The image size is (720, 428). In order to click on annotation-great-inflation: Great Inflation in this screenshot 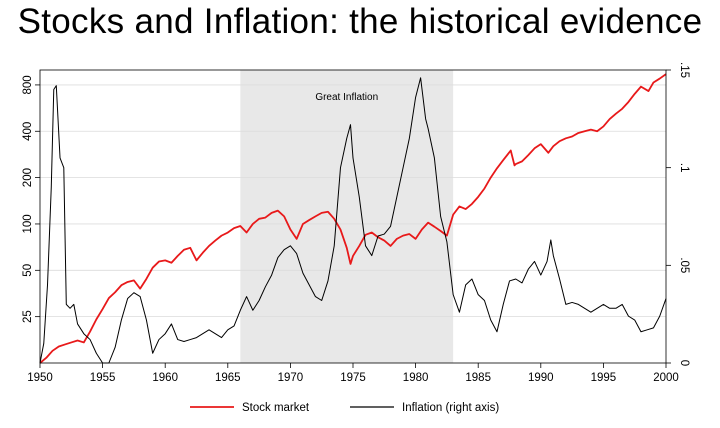, I will do `click(346, 97)`.